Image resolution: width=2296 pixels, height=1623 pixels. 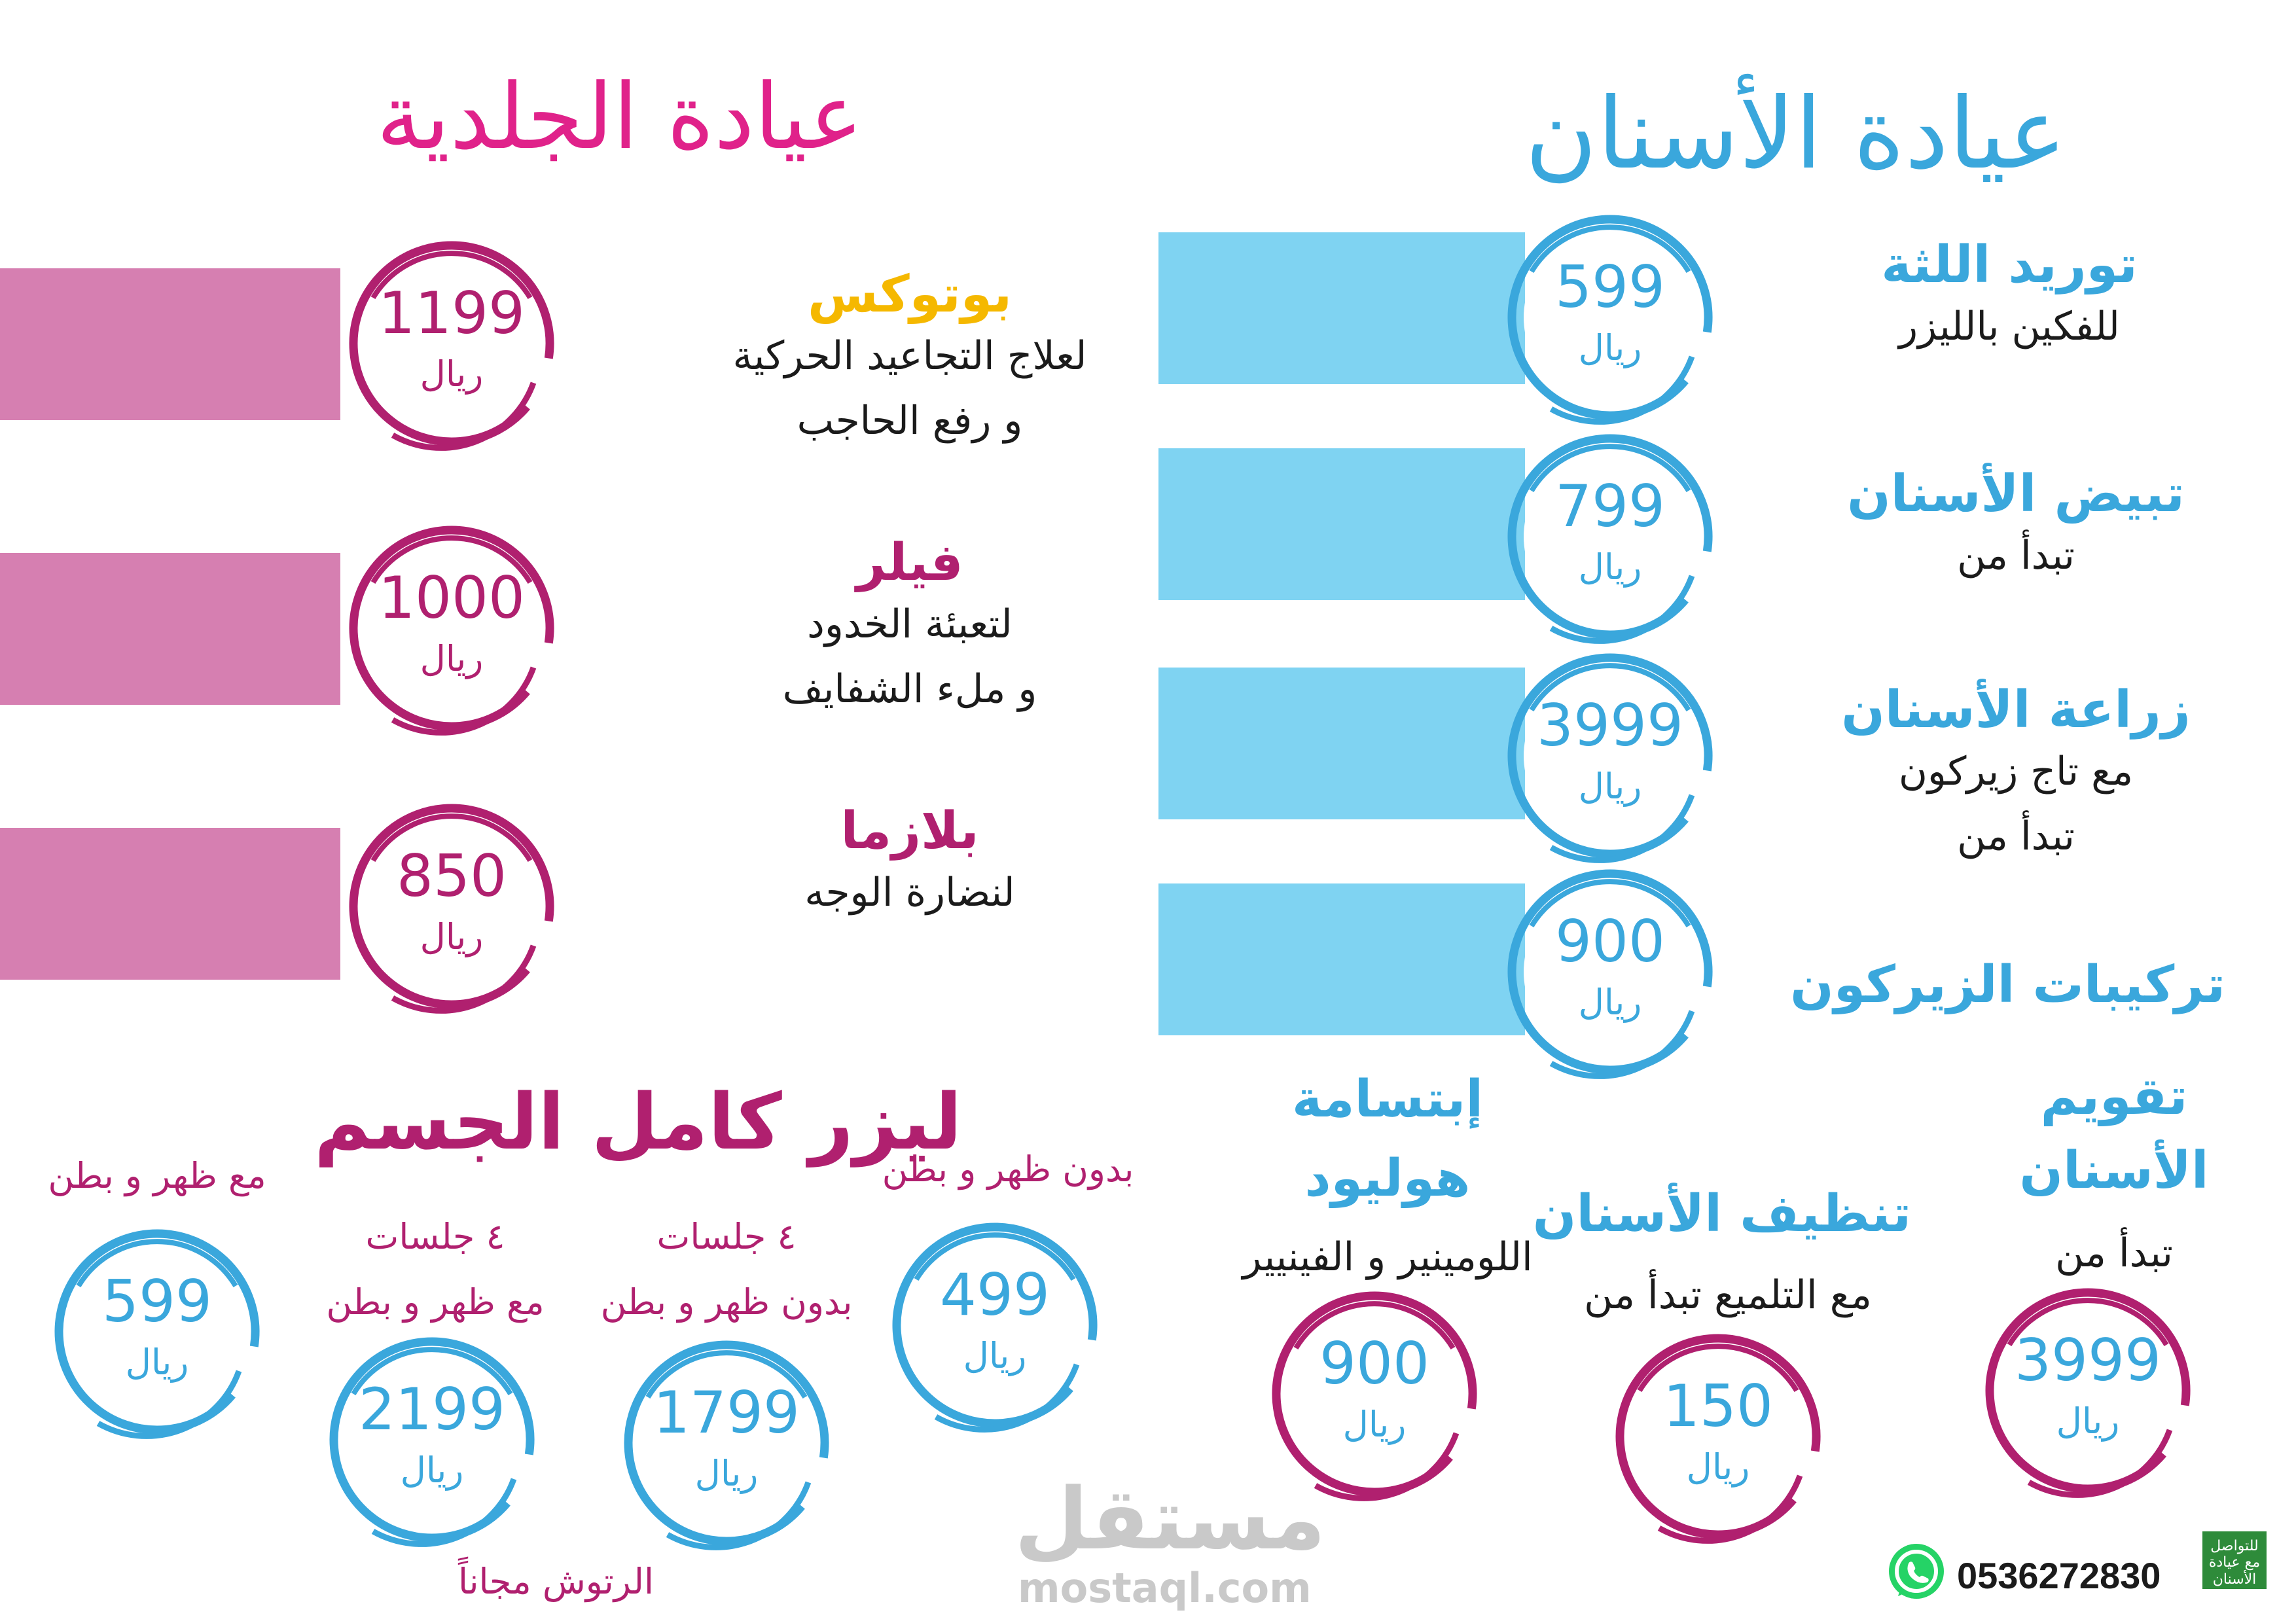 I want to click on dental-price-badge-4: 900 ريال, so click(x=1610, y=972).